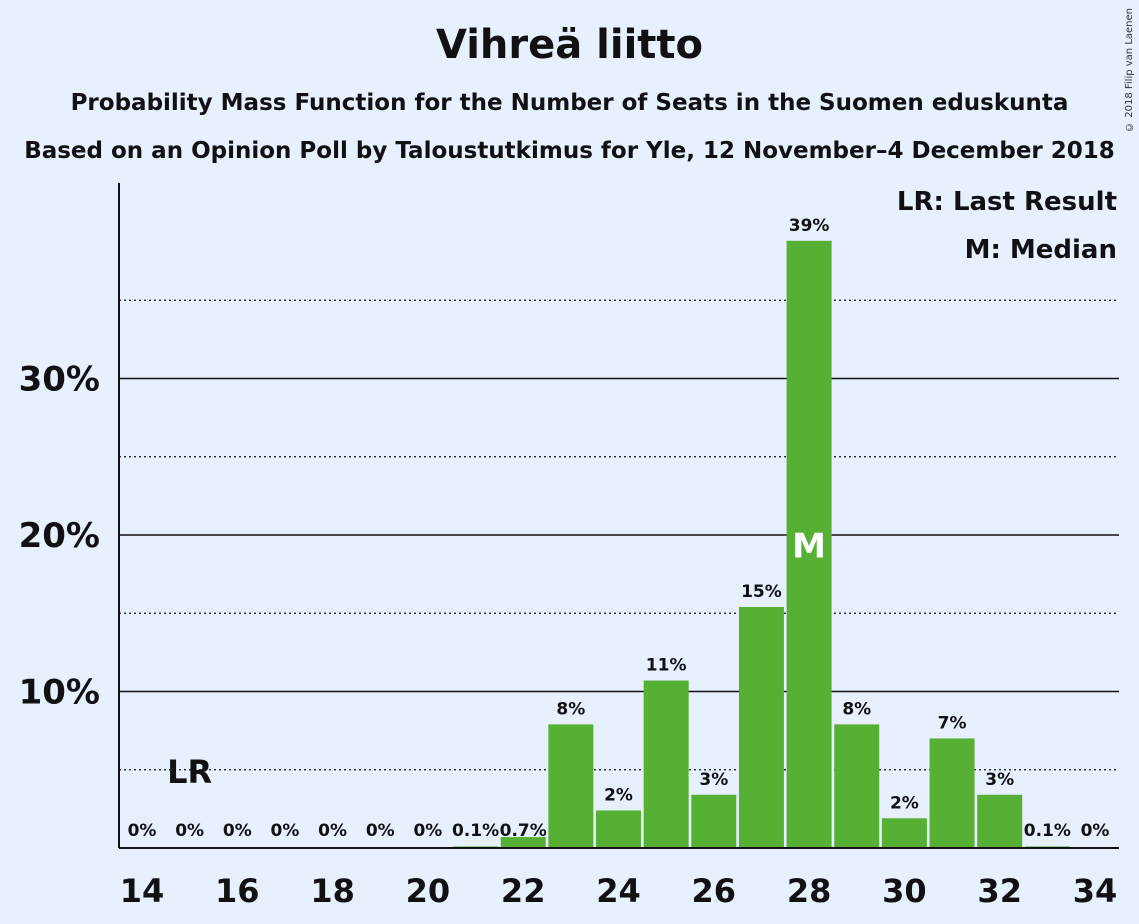  I want to click on bar-label-seat-31: 7%, so click(952, 723).